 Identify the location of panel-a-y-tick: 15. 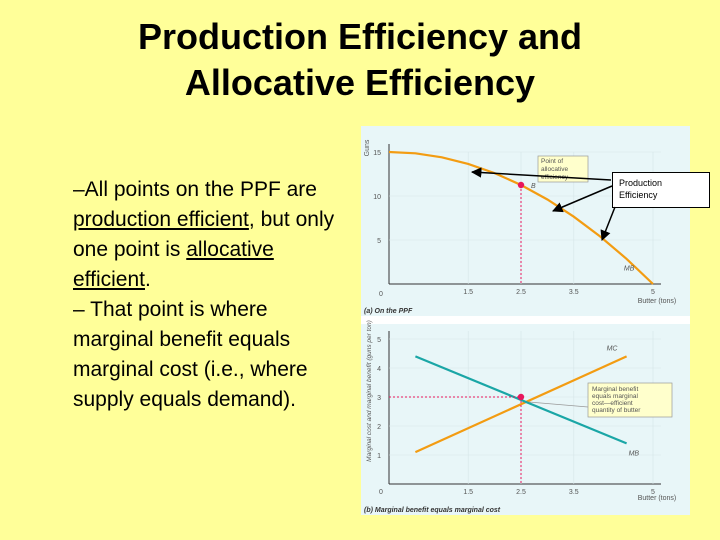
(377, 153).